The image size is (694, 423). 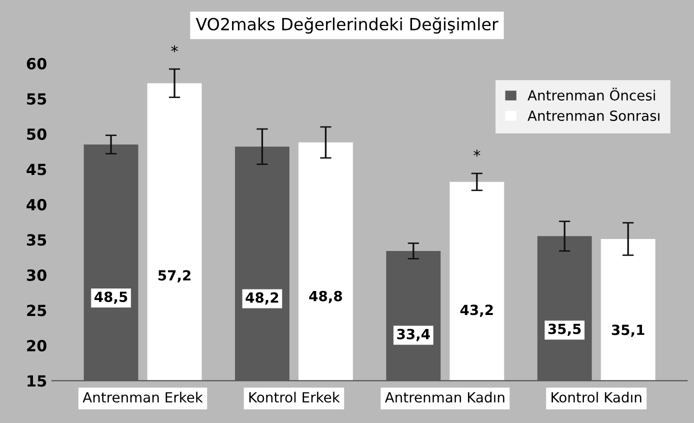 I want to click on data-label: 43,2, so click(x=476, y=310).